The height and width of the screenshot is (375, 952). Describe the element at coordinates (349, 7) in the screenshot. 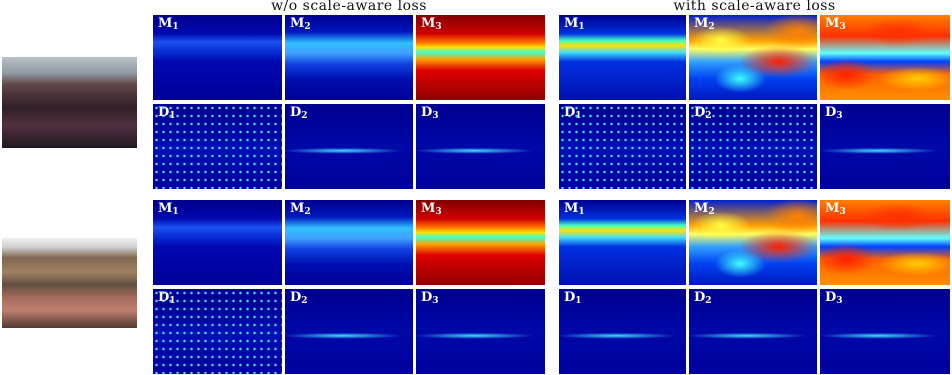

I see `column-header: w/o scale-aware loss` at that location.